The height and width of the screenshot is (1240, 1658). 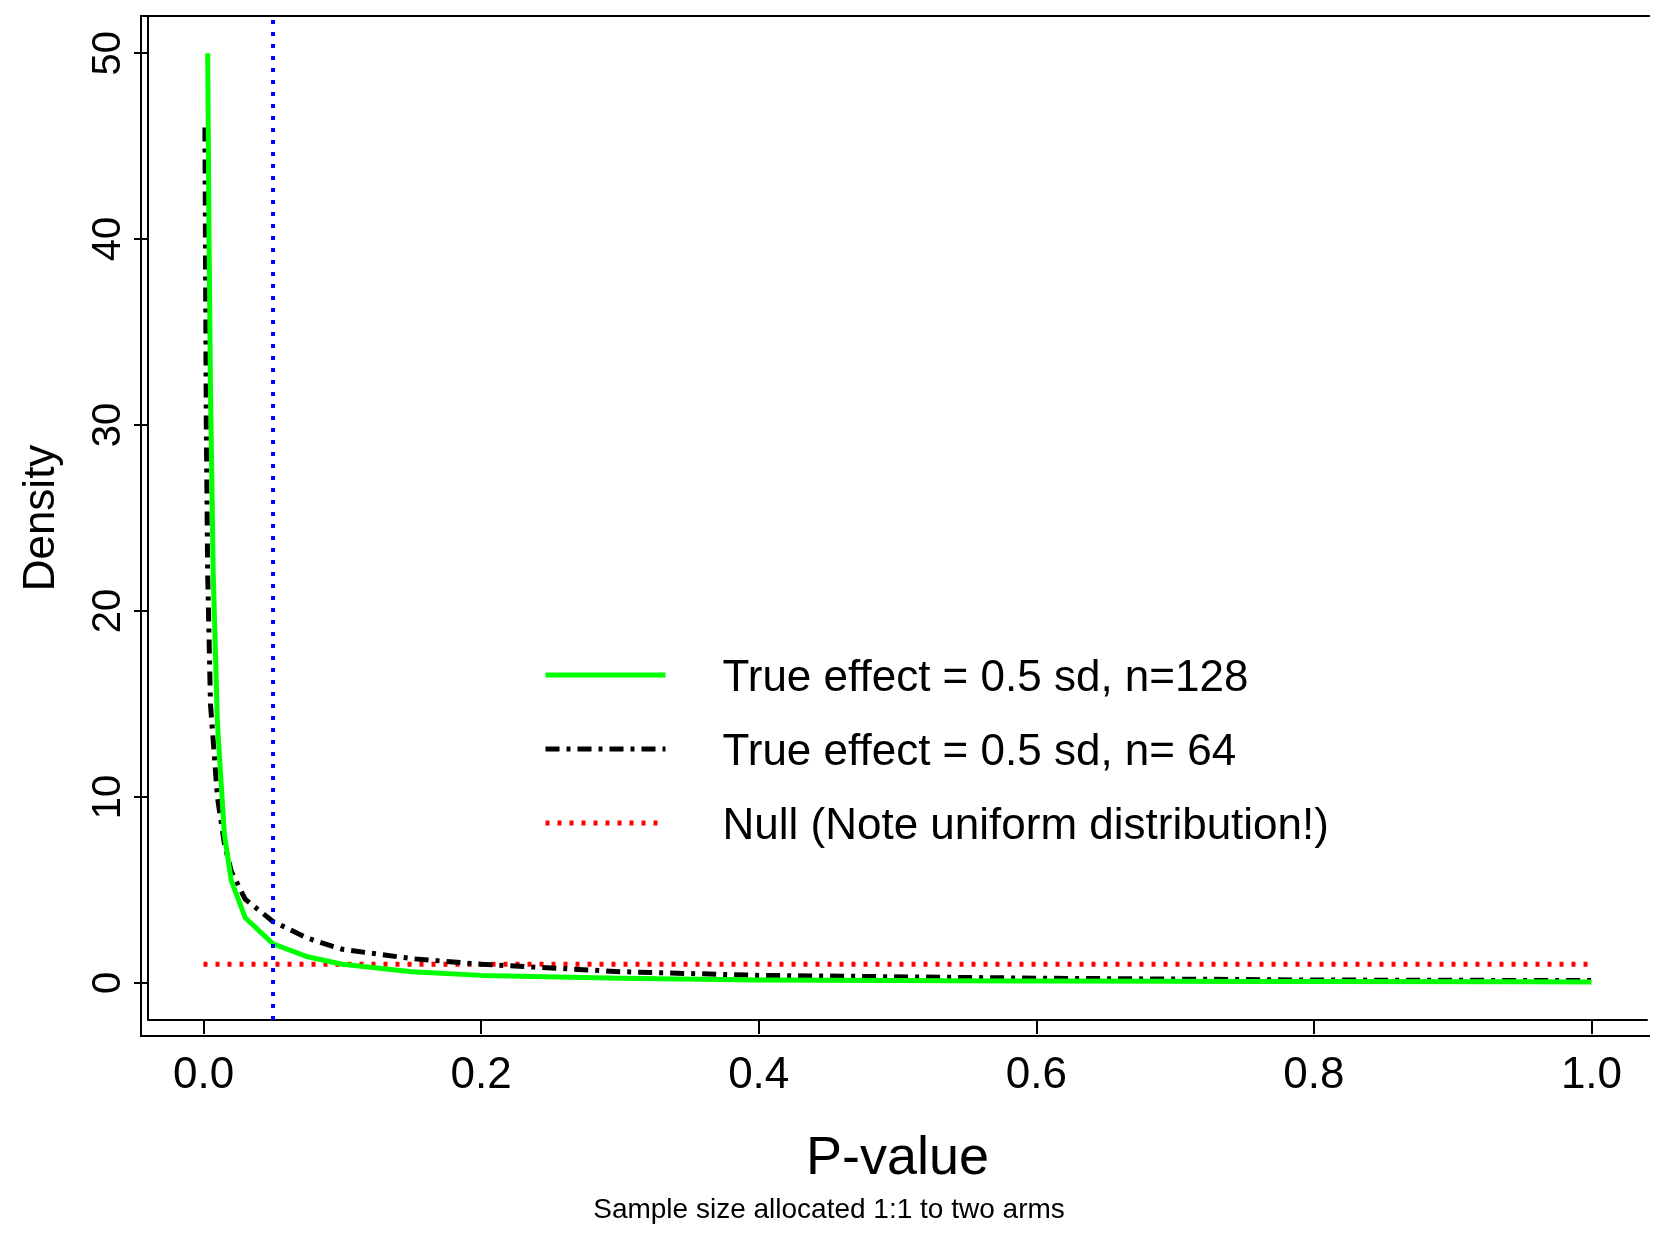 What do you see at coordinates (106, 425) in the screenshot?
I see `y-tick-label: 30` at bounding box center [106, 425].